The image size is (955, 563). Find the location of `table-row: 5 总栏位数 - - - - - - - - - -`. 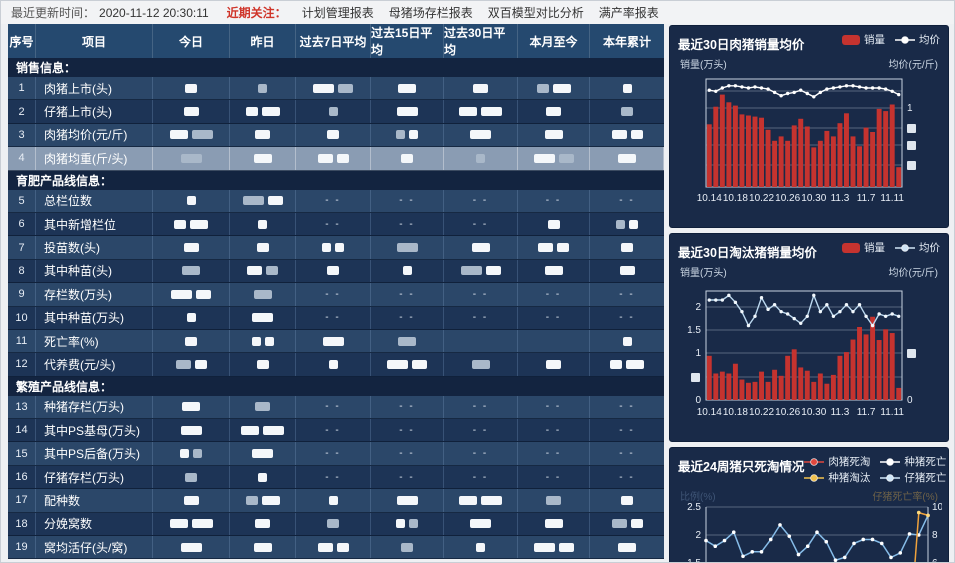

table-row: 5 总栏位数 - - - - - - - - - - is located at coordinates (336, 201).